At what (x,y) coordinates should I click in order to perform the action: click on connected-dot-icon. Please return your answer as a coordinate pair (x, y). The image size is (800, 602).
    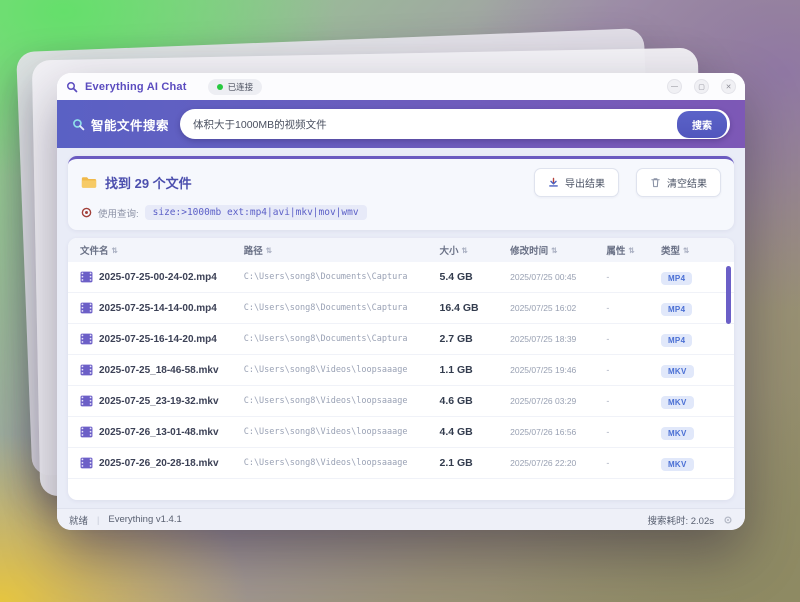
    Looking at the image, I should click on (219, 86).